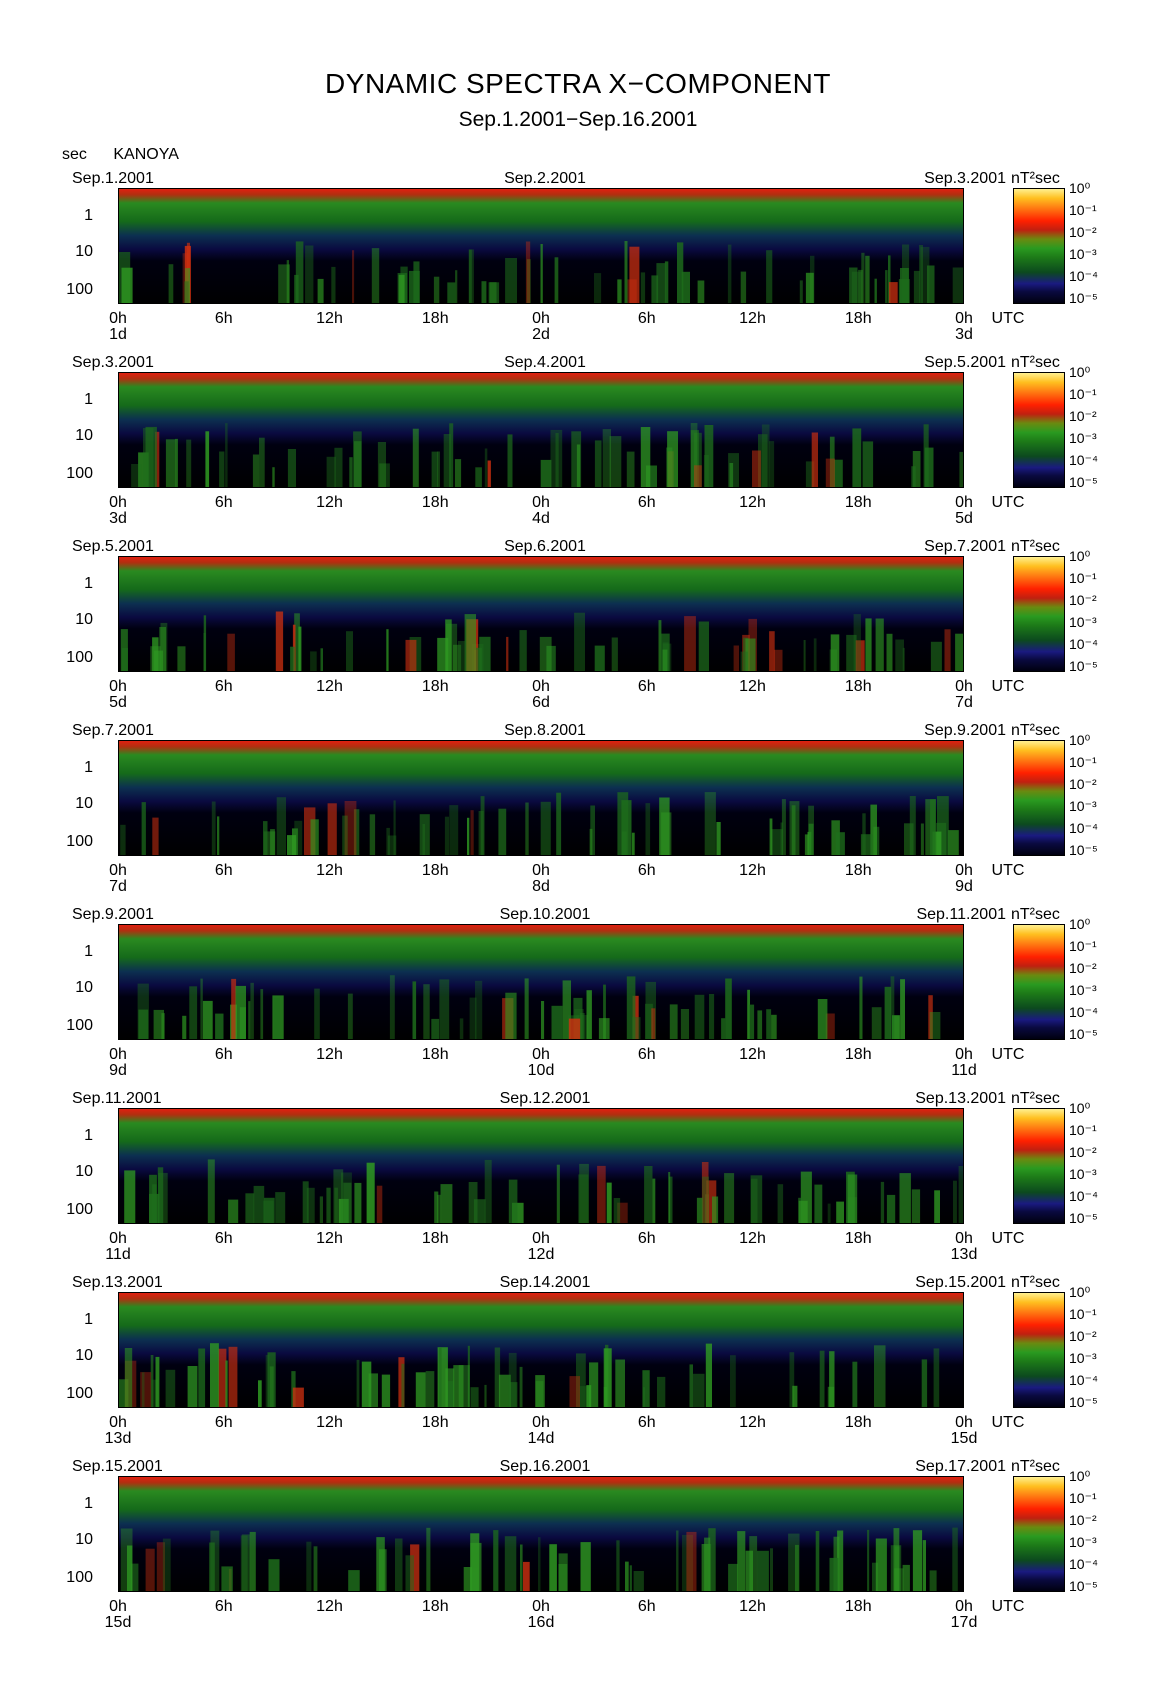 The width and height of the screenshot is (1156, 1704). What do you see at coordinates (117, 1282) in the screenshot?
I see `date-label-start: Sep.13.2001` at bounding box center [117, 1282].